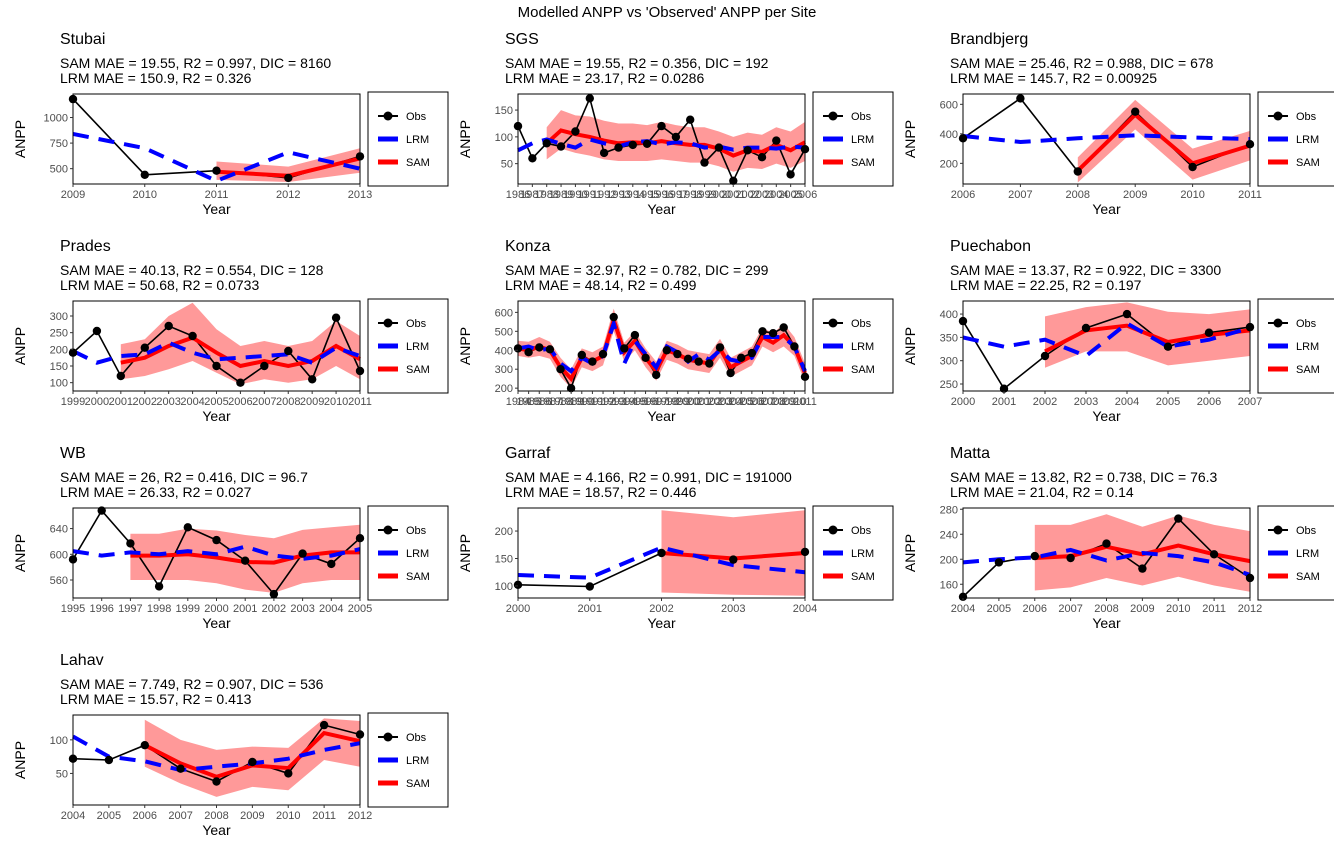 This screenshot has width=1334, height=850. I want to click on x-tick-label: 1997, so click(130, 609).